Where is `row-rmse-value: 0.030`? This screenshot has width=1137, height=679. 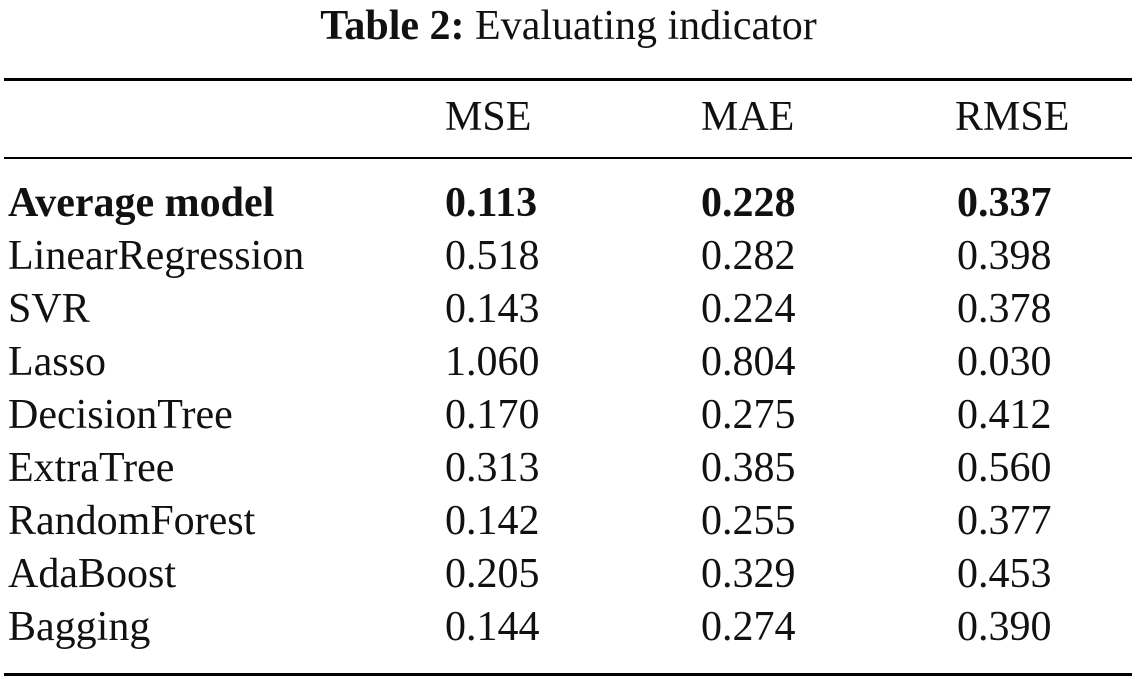
row-rmse-value: 0.030 is located at coordinates (1004, 362).